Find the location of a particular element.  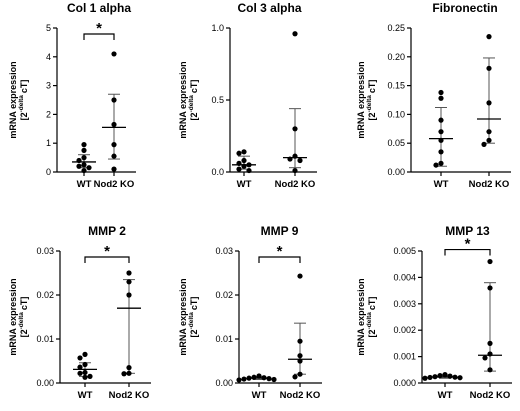

y-tick-label: 0.03 is located at coordinates (45, 251).